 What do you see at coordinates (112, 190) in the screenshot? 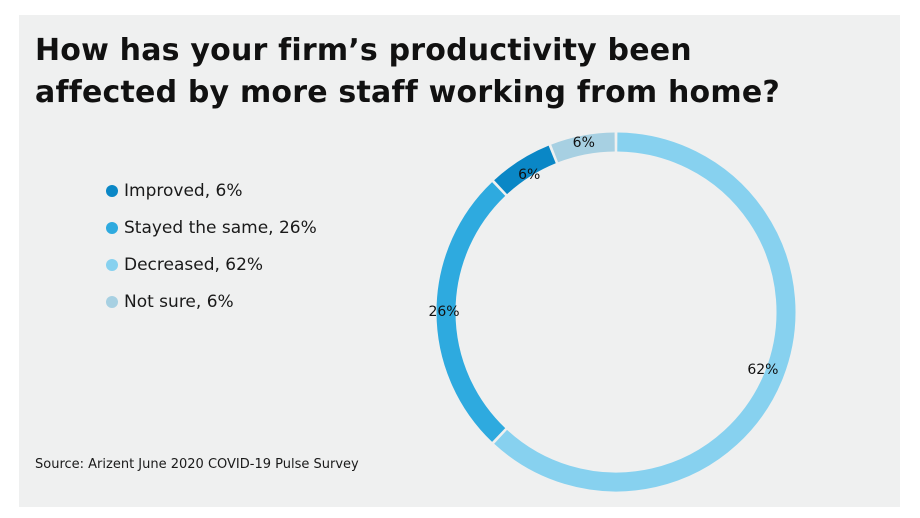
I see `legend-marker-improved` at bounding box center [112, 190].